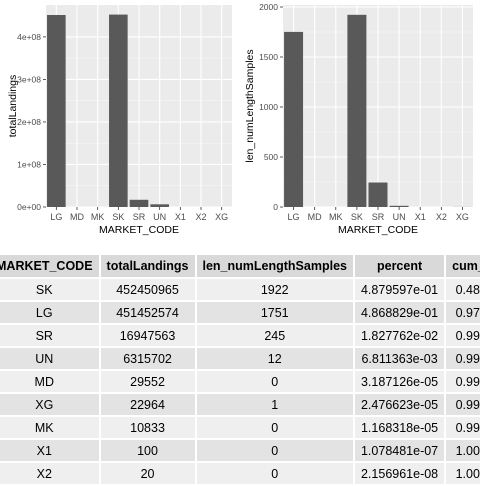 This screenshot has height=486, width=480. Describe the element at coordinates (463, 312) in the screenshot. I see `table-cell: 0.974842` at that location.